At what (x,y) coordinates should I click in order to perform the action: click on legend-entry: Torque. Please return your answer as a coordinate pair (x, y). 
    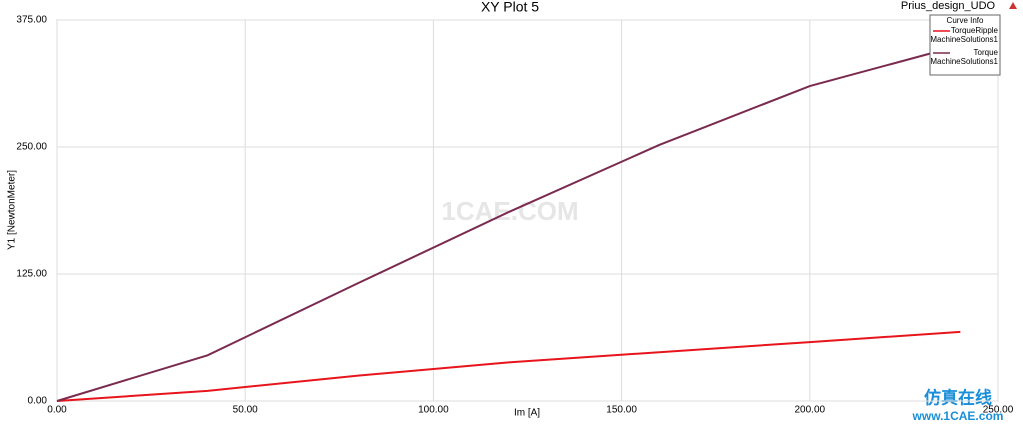
    Looking at the image, I should click on (986, 52).